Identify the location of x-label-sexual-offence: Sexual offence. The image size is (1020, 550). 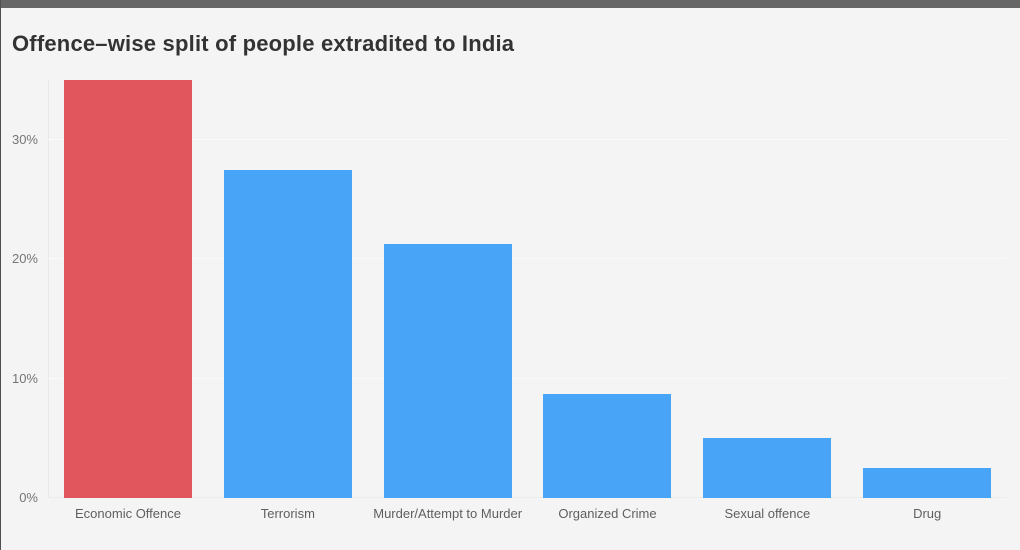
(767, 514).